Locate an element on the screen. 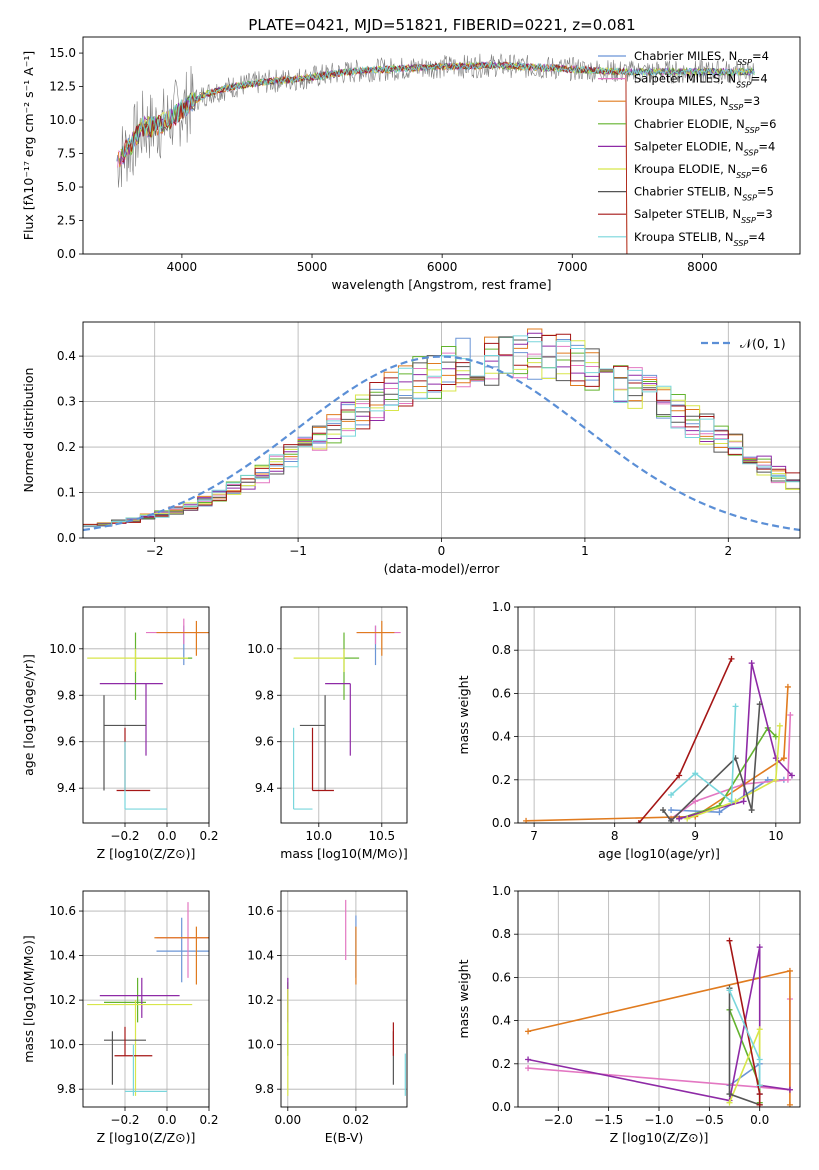 Image resolution: width=819 pixels, height=1170 pixels. y-tick-label: 12.5 is located at coordinates (62, 87).